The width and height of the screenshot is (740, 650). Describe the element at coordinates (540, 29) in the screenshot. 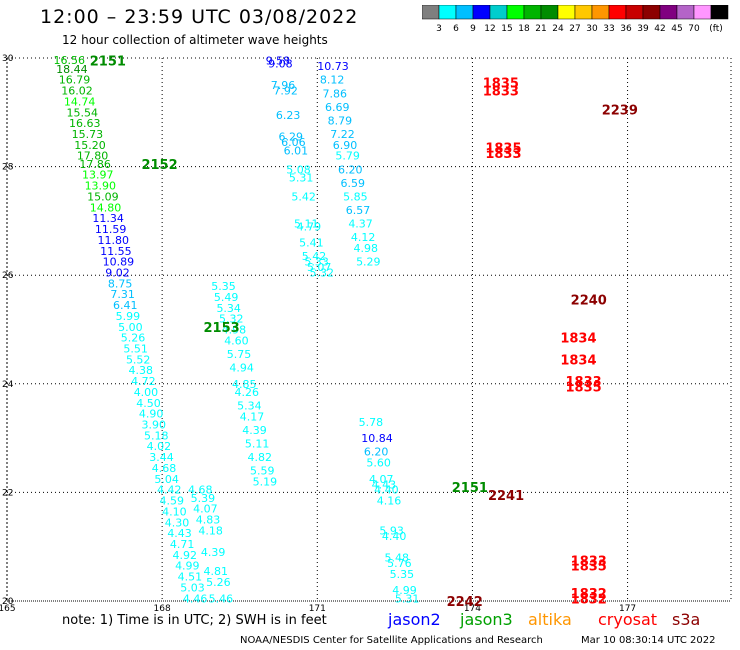

I see `colorbar-label: 21` at that location.